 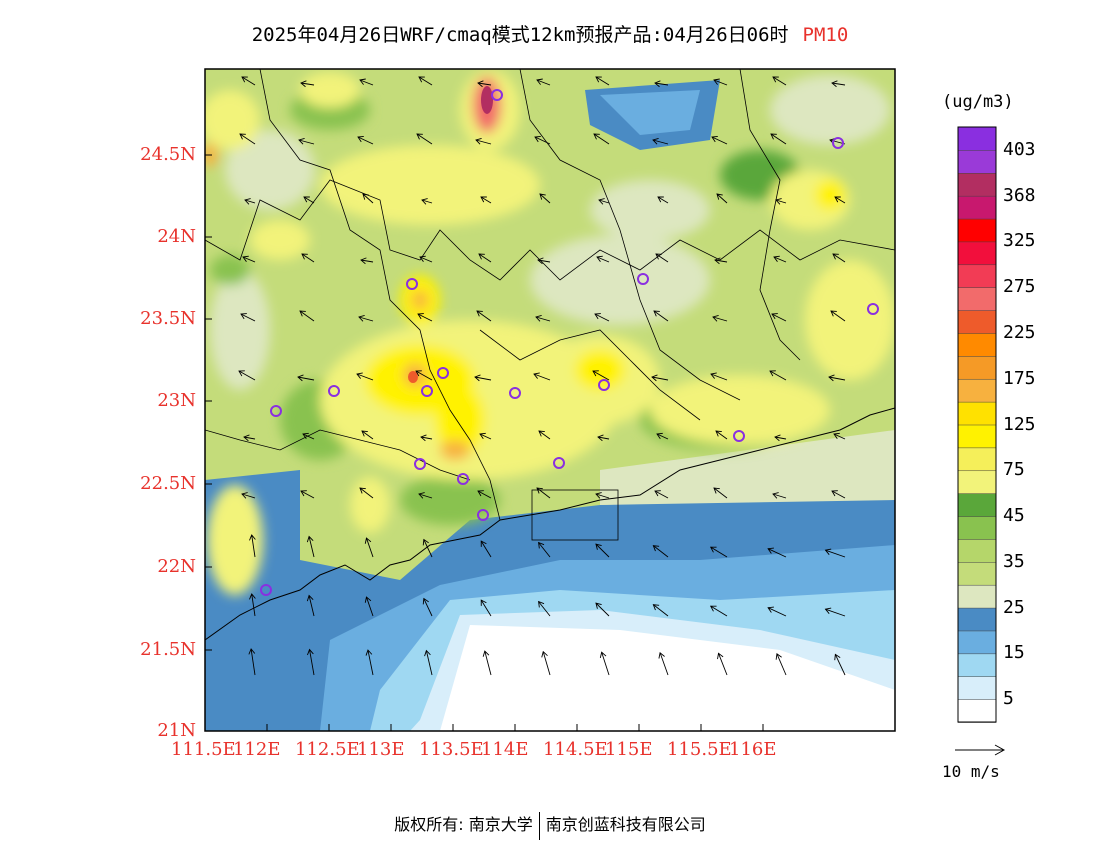 What do you see at coordinates (825, 35) in the screenshot?
I see `title-variable: PM10` at bounding box center [825, 35].